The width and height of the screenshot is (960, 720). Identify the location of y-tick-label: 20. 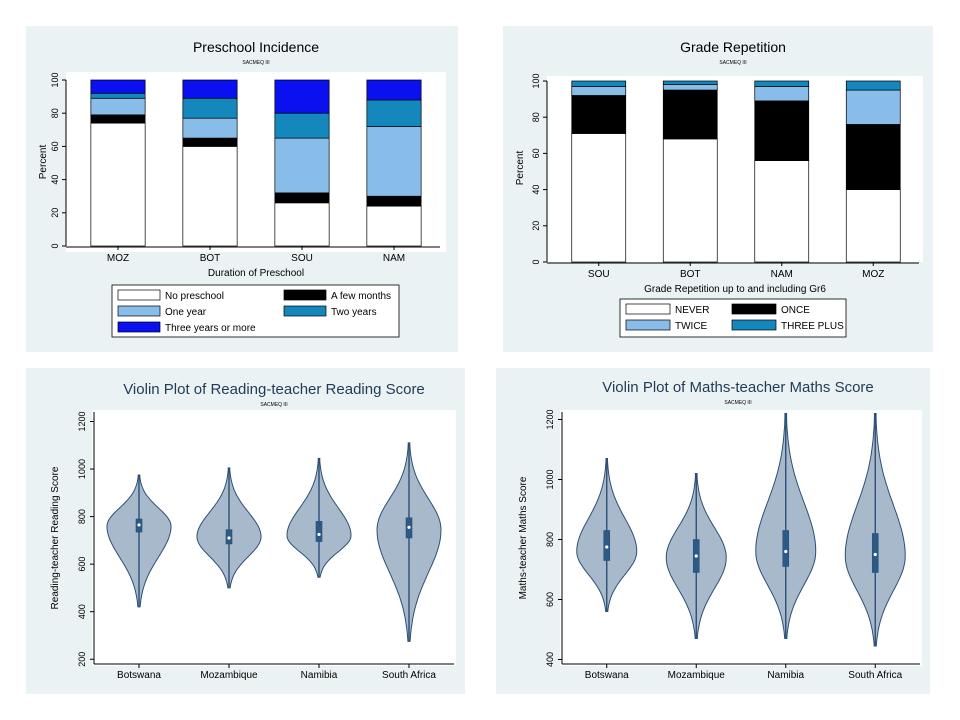
(536, 226).